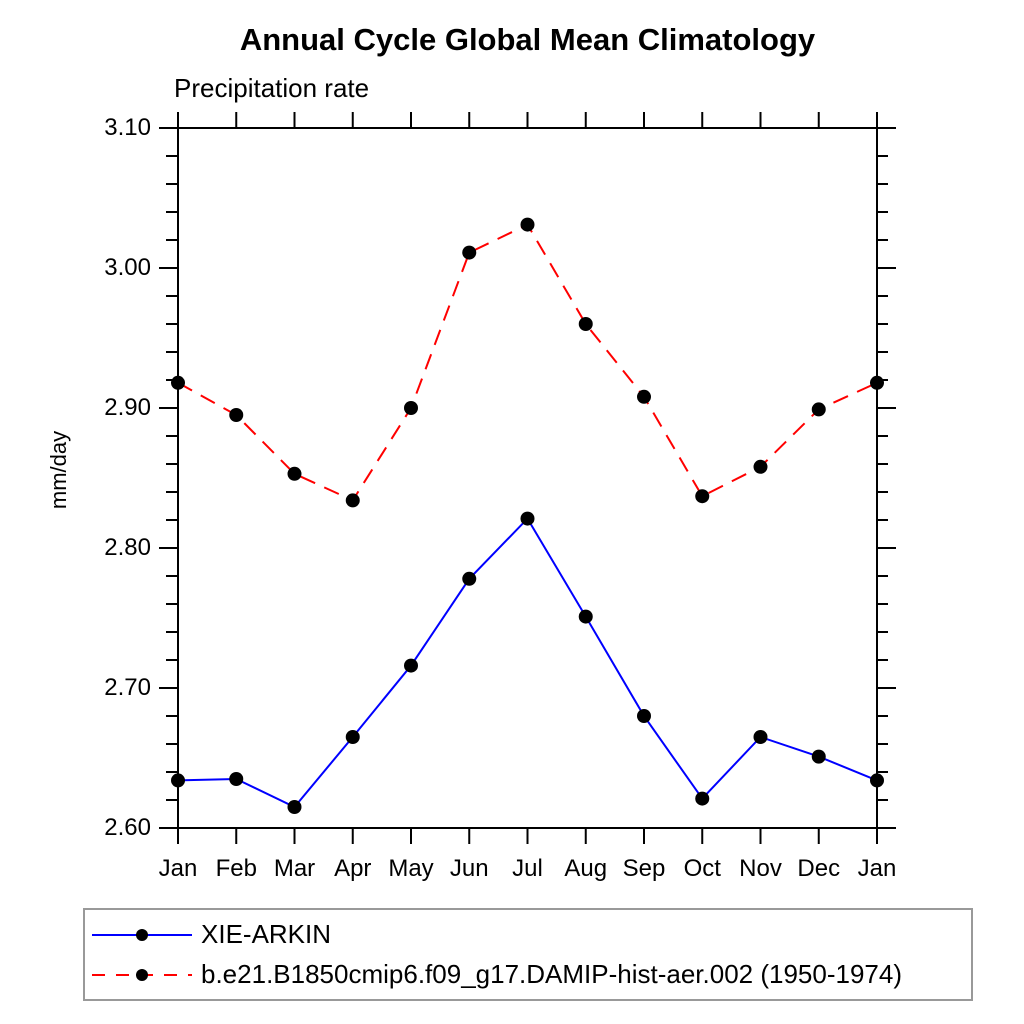 The image size is (1024, 1024). I want to click on x-tick-label: May, so click(411, 868).